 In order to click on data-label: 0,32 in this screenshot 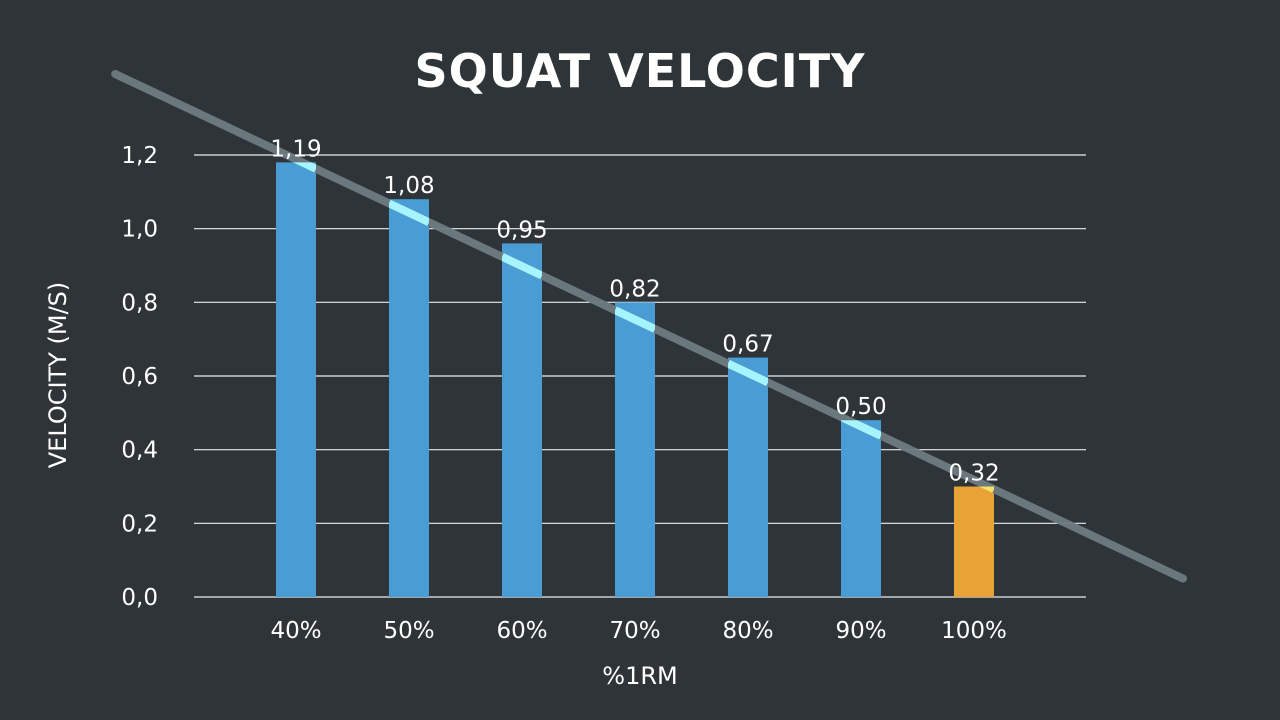, I will do `click(973, 474)`.